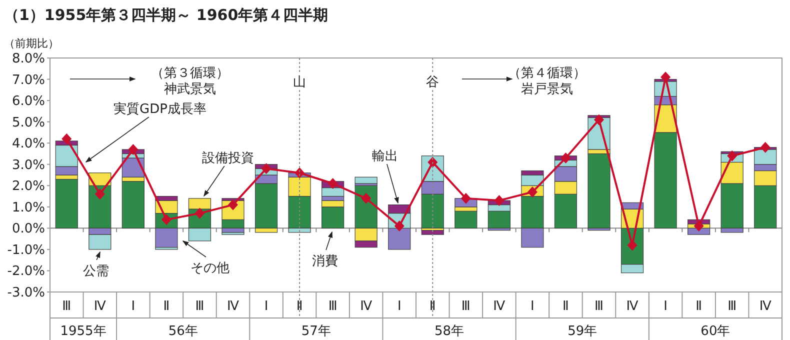 The height and width of the screenshot is (340, 790). What do you see at coordinates (26, 272) in the screenshot?
I see `y-tick-label: -2.0%` at bounding box center [26, 272].